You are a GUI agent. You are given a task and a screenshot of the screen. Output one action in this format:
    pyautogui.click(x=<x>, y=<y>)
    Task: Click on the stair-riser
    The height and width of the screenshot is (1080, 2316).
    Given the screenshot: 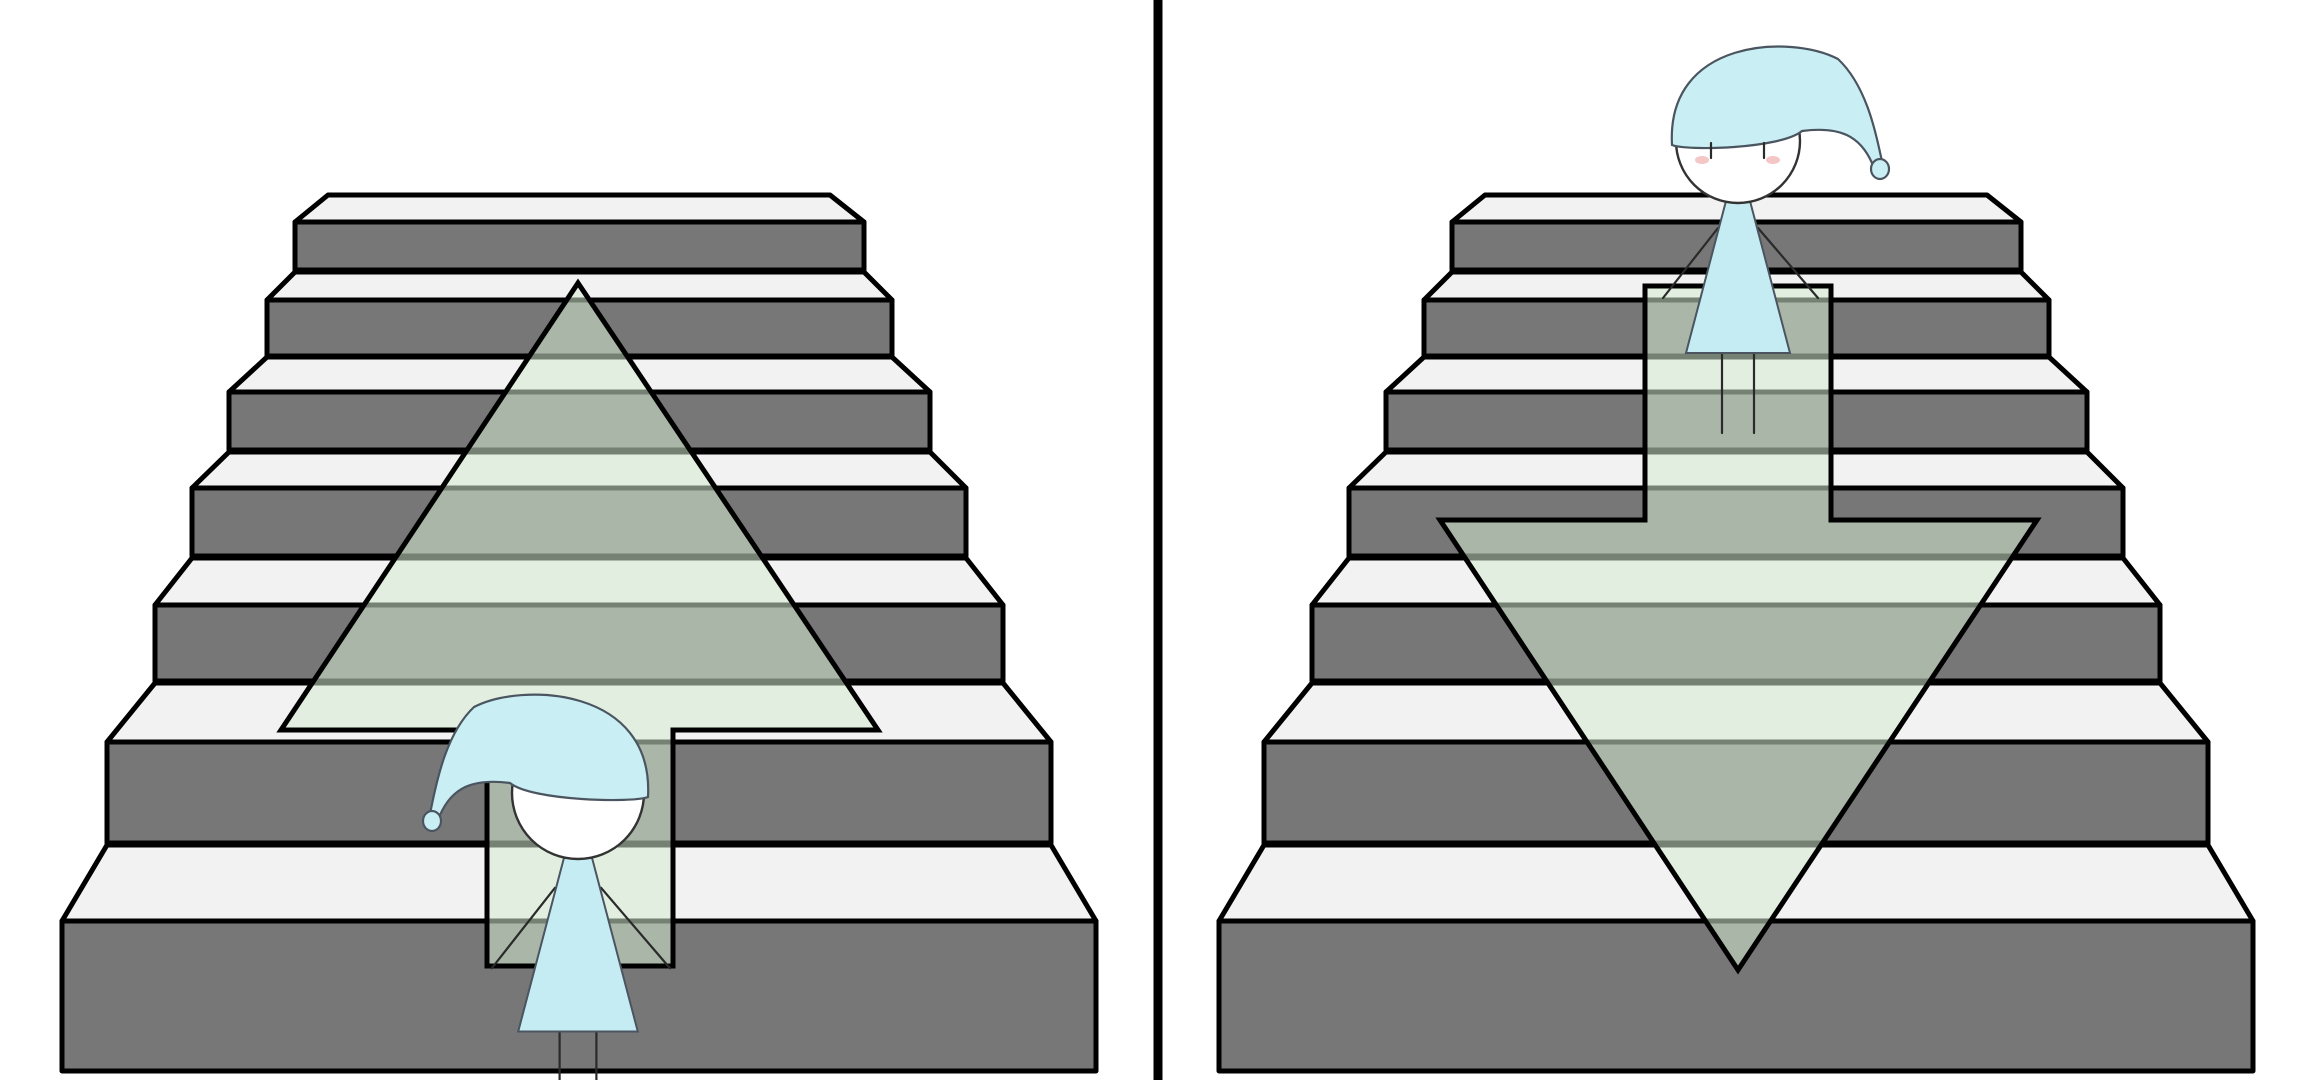 What is the action you would take?
    pyautogui.click(x=579, y=246)
    